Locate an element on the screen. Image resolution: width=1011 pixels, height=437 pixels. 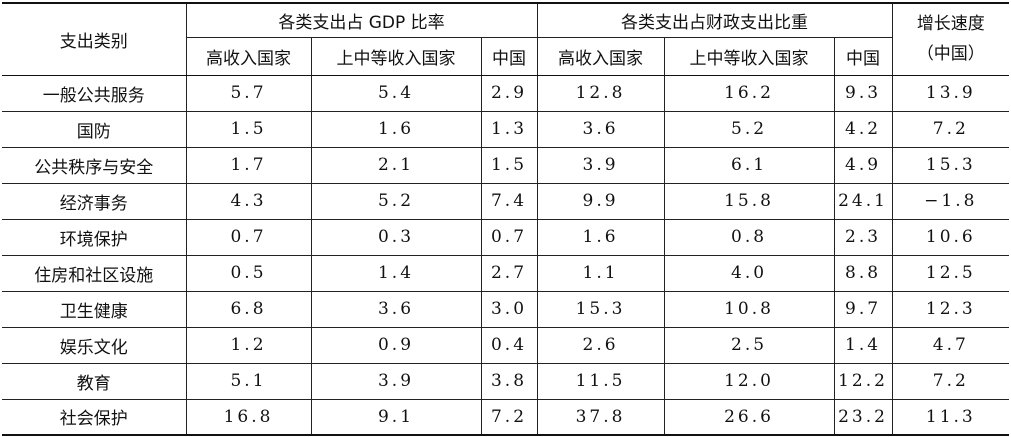
table-row: 住房和社区设施 0.5 1.4 2.7 1.1 4.0 8.8 12.5 is located at coordinates (506, 273).